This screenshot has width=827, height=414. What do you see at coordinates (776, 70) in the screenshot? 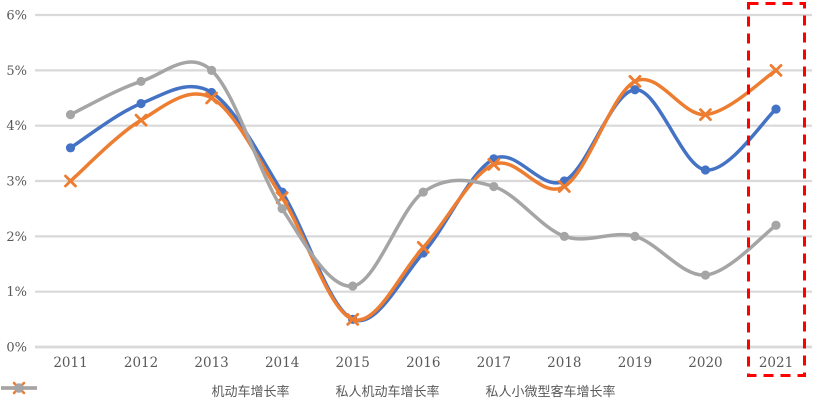
I see `series-1-marker-2021` at bounding box center [776, 70].